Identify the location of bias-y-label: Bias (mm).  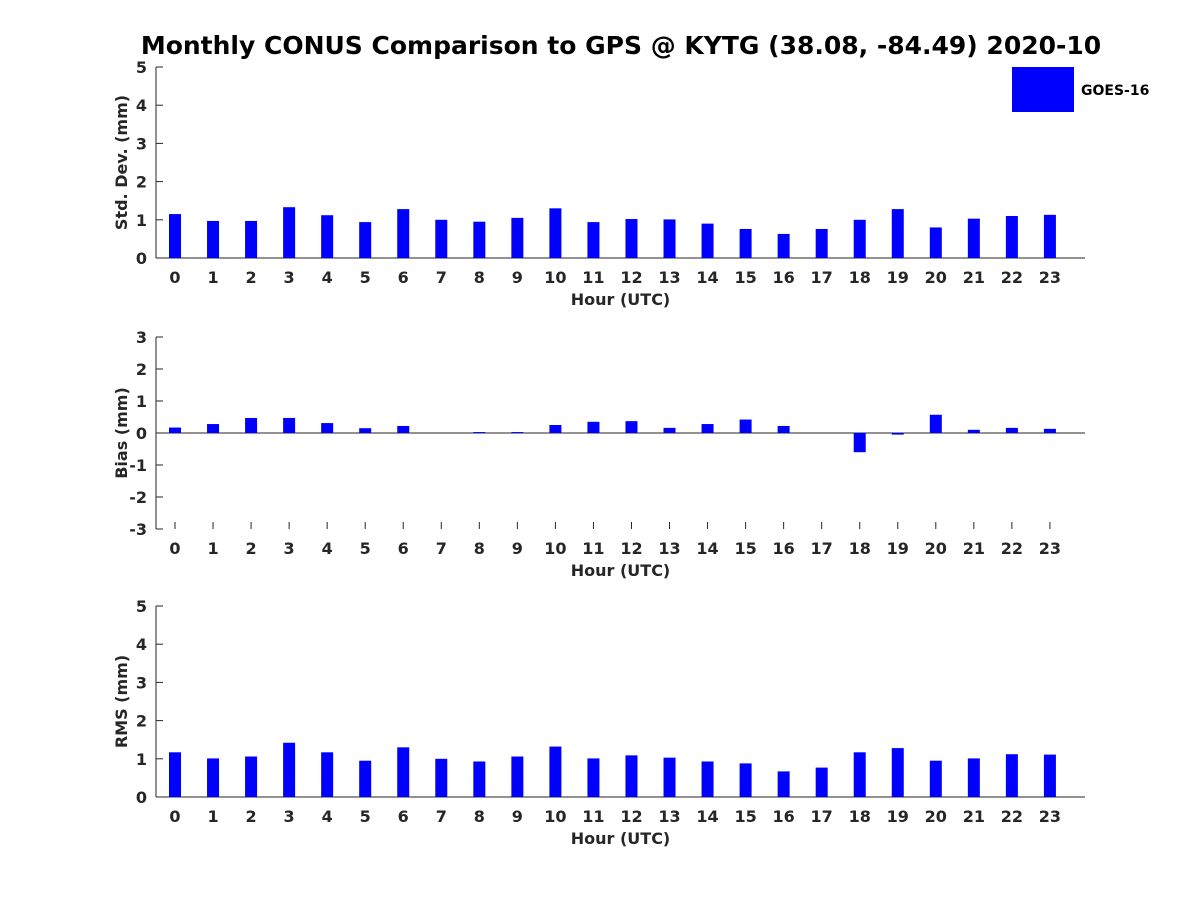
(121, 433).